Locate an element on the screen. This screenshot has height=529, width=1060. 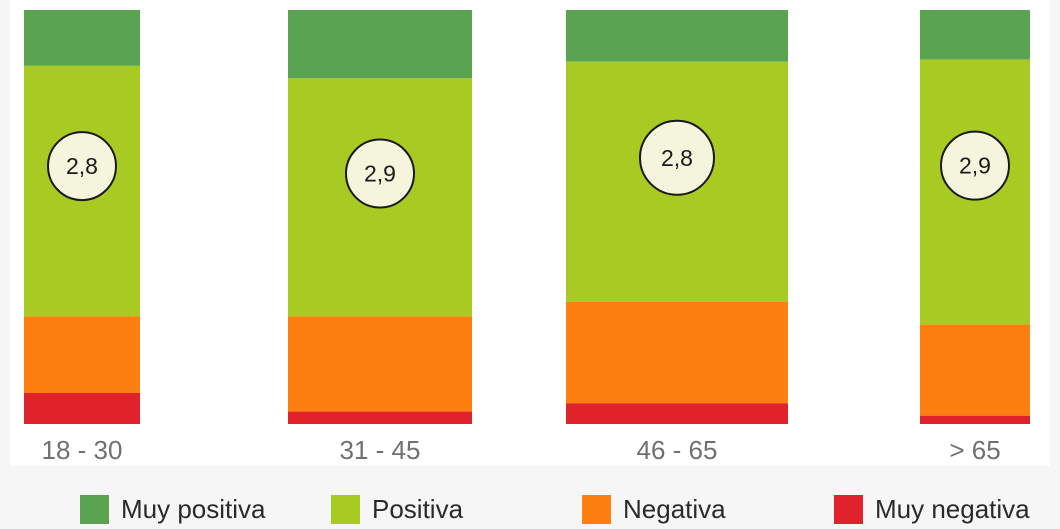
legend-label-muy-negativa: Muy negativa is located at coordinates (952, 509).